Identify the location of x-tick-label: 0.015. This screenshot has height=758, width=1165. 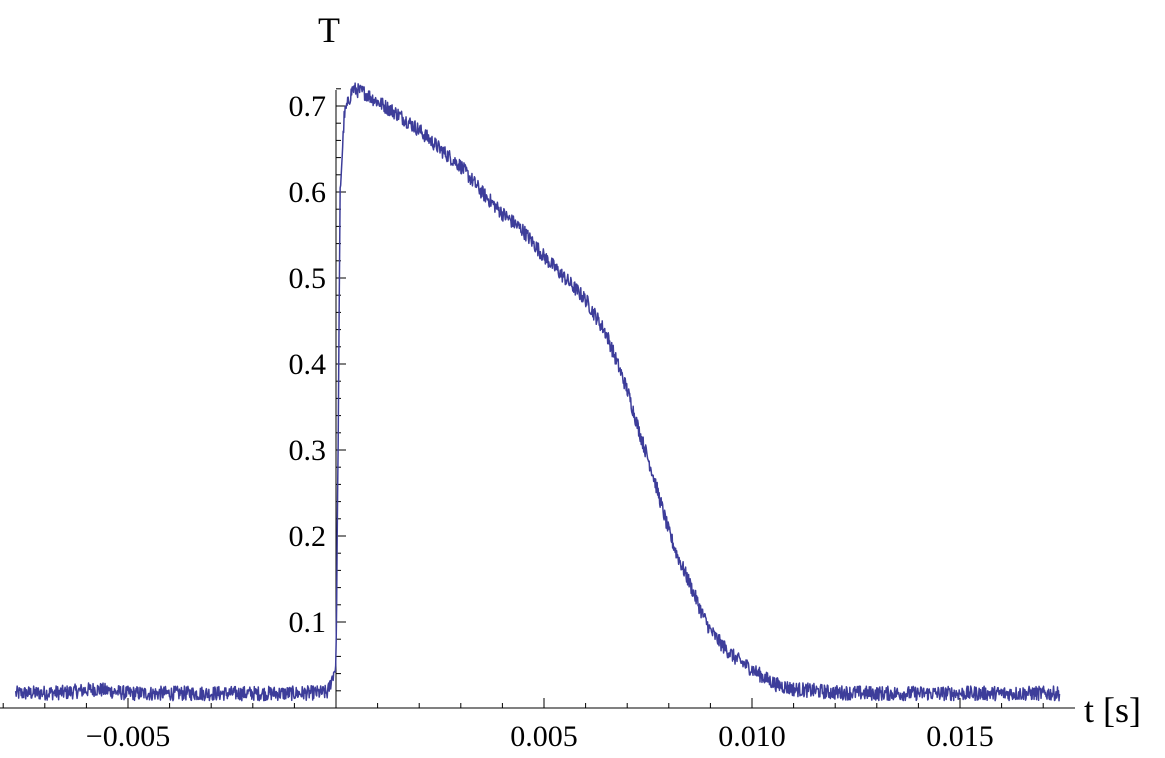
(960, 736).